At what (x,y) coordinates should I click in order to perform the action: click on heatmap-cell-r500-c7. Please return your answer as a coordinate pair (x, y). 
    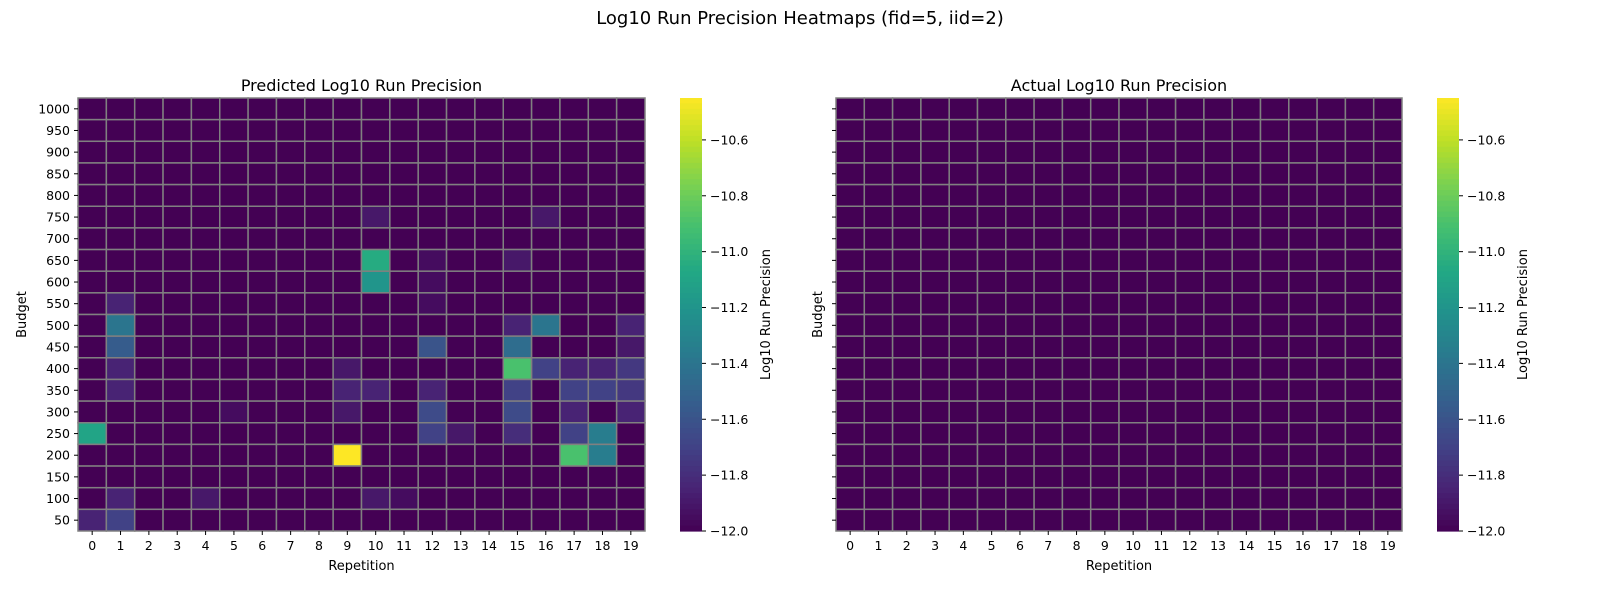
    Looking at the image, I should click on (1048, 325).